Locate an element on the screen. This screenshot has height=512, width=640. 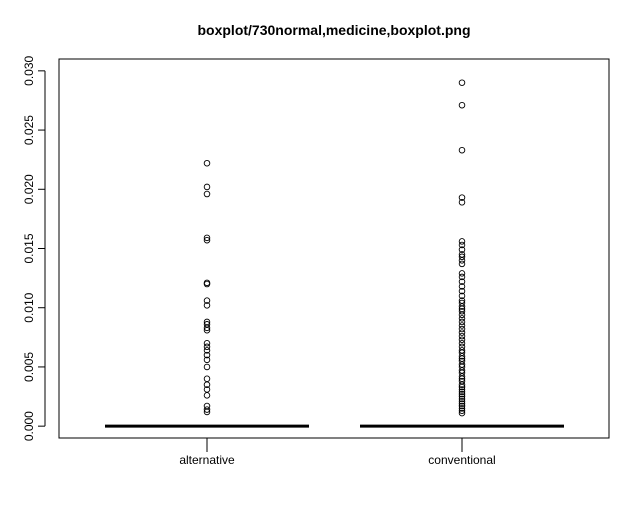
y-tick-label: 0.010 is located at coordinates (29, 307).